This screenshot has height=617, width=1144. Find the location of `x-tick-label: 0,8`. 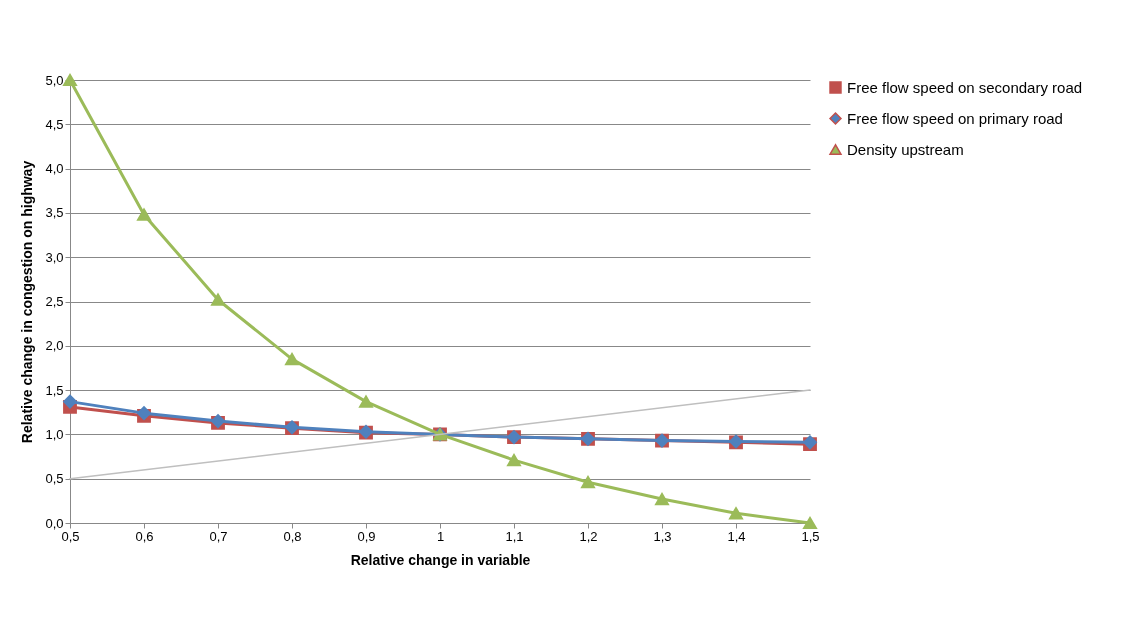

x-tick-label: 0,8 is located at coordinates (292, 536).